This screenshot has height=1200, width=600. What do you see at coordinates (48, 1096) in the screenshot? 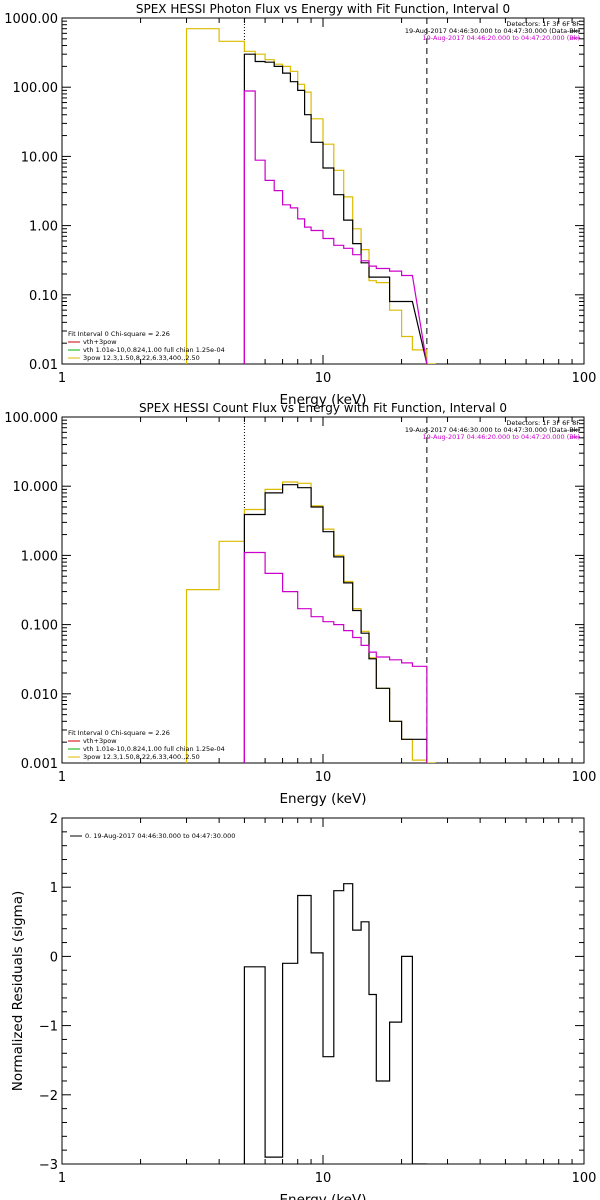
I see `y-tick-label: −2` at bounding box center [48, 1096].